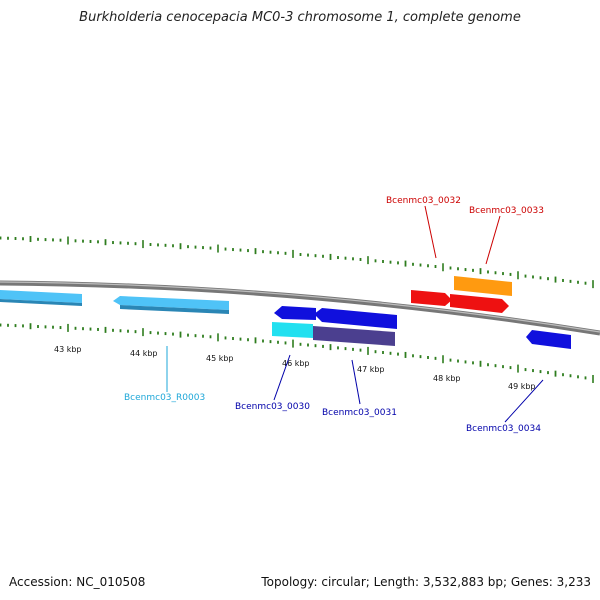 This screenshot has height=600, width=600. What do you see at coordinates (77, 582) in the screenshot?
I see `accession-text: Accession: NC_010508` at bounding box center [77, 582].